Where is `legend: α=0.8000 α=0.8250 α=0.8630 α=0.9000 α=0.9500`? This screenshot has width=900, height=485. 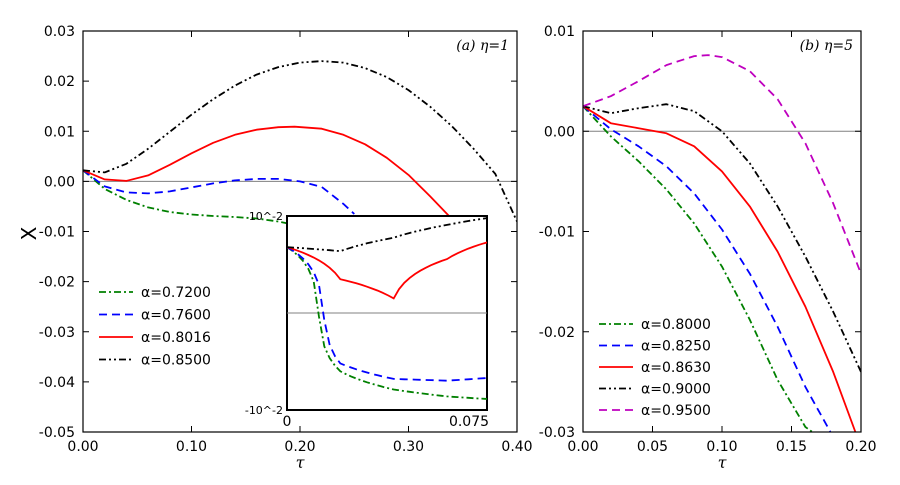
legend: α=0.8000 α=0.8250 α=0.8630 α=0.9000 α=0.9500 is located at coordinates (655, 368).